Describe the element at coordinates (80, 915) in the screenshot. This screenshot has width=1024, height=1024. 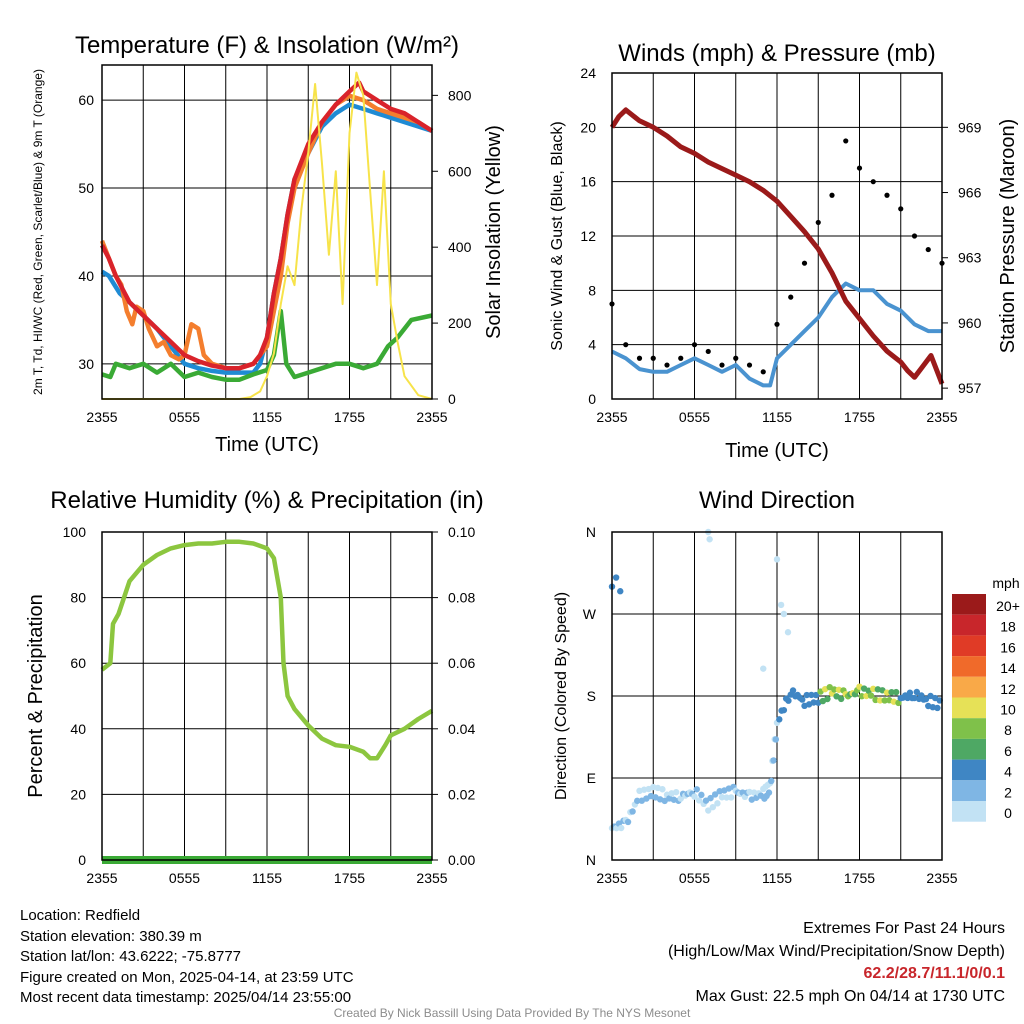
I see `location-text: Location: Redfield` at that location.